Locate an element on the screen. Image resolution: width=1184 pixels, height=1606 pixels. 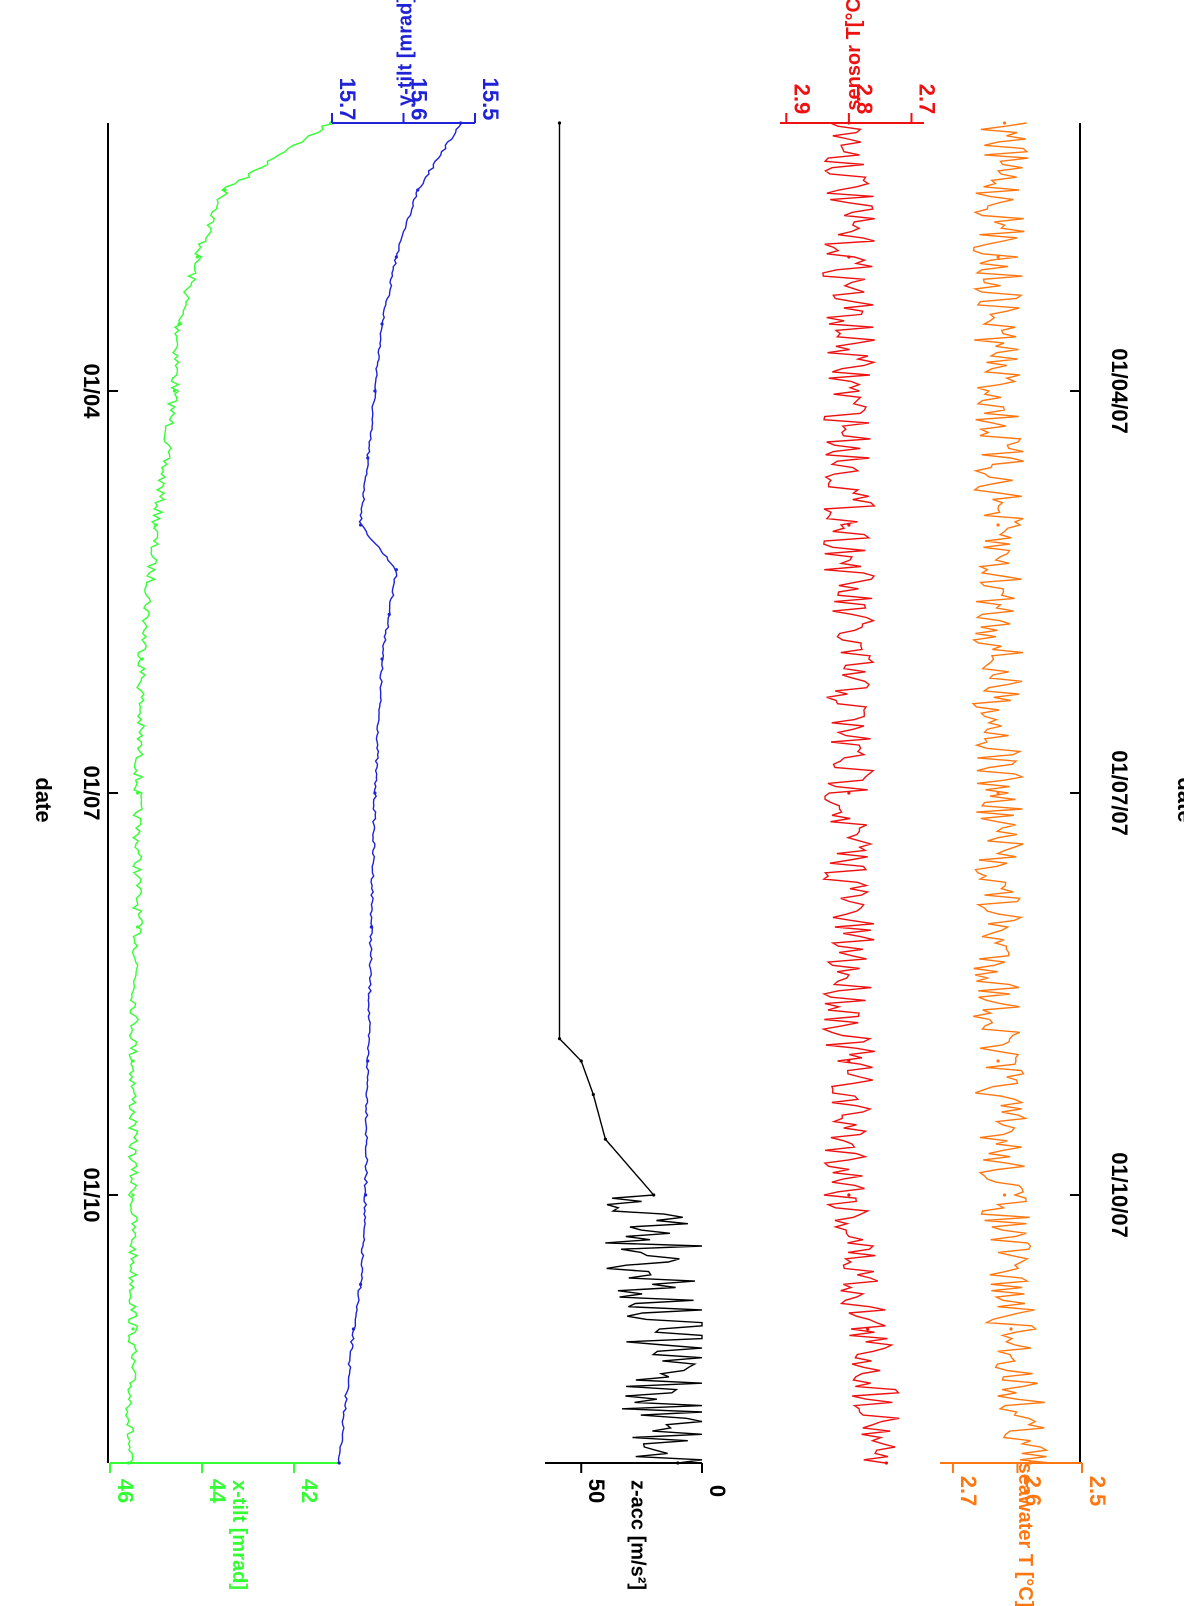
value-axis-tick-label: 15.5 is located at coordinates (490, 99).